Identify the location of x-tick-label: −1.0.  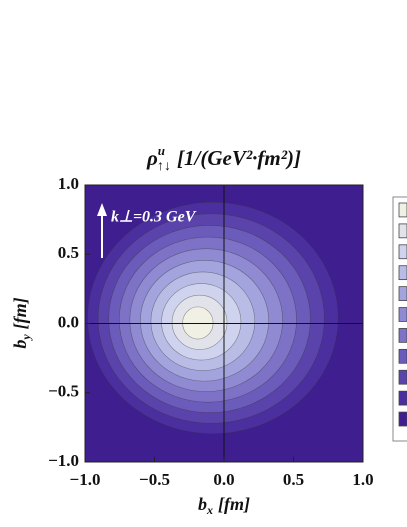
(85, 479).